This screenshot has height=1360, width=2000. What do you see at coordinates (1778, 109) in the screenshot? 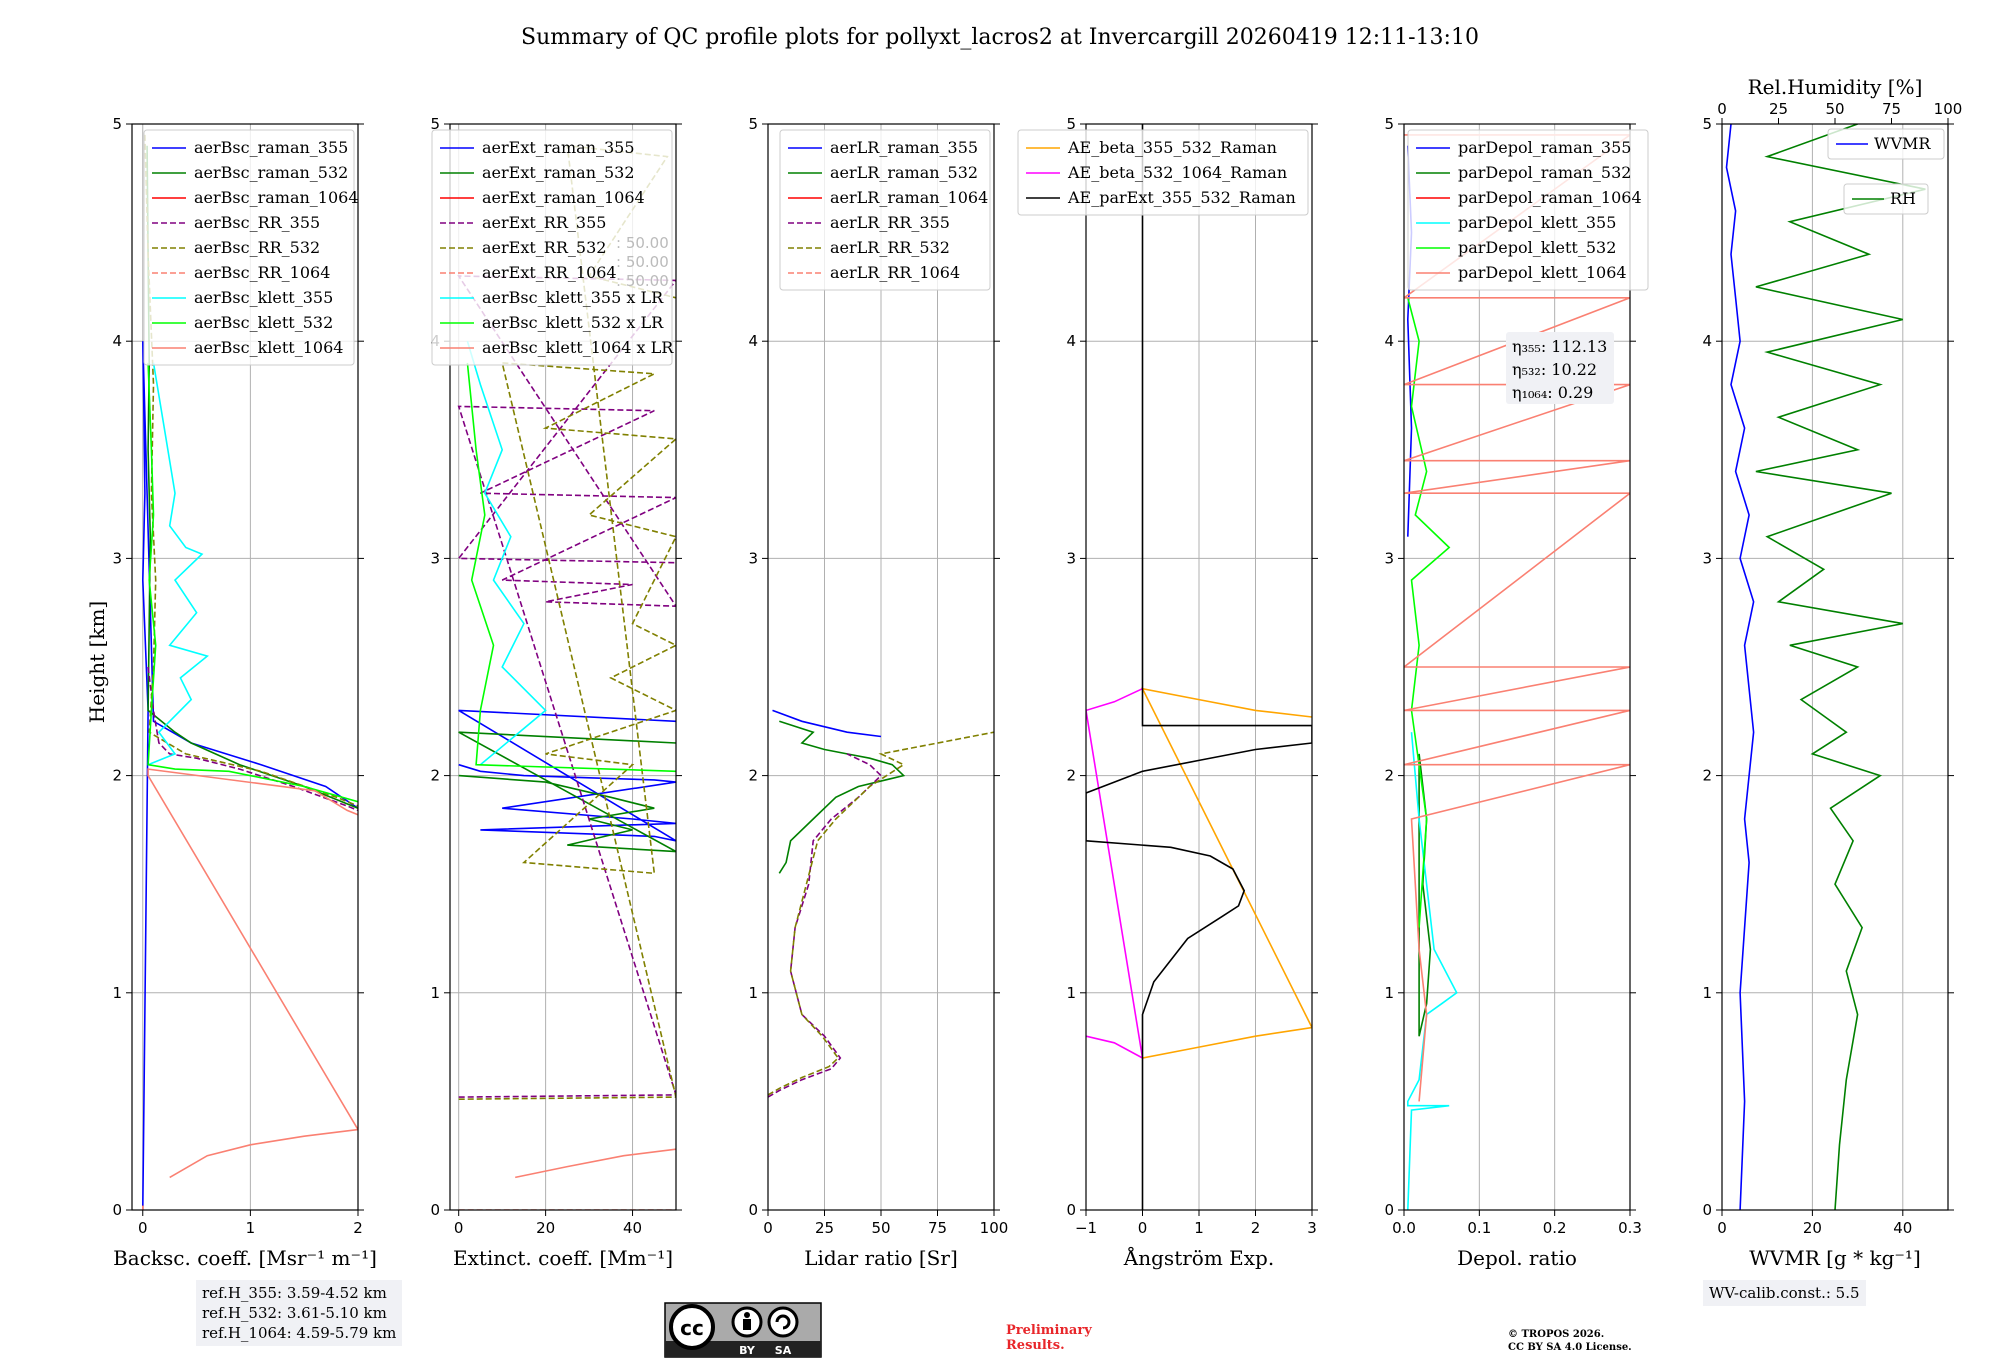
I see `top-x-tick-label: 25` at bounding box center [1778, 109].